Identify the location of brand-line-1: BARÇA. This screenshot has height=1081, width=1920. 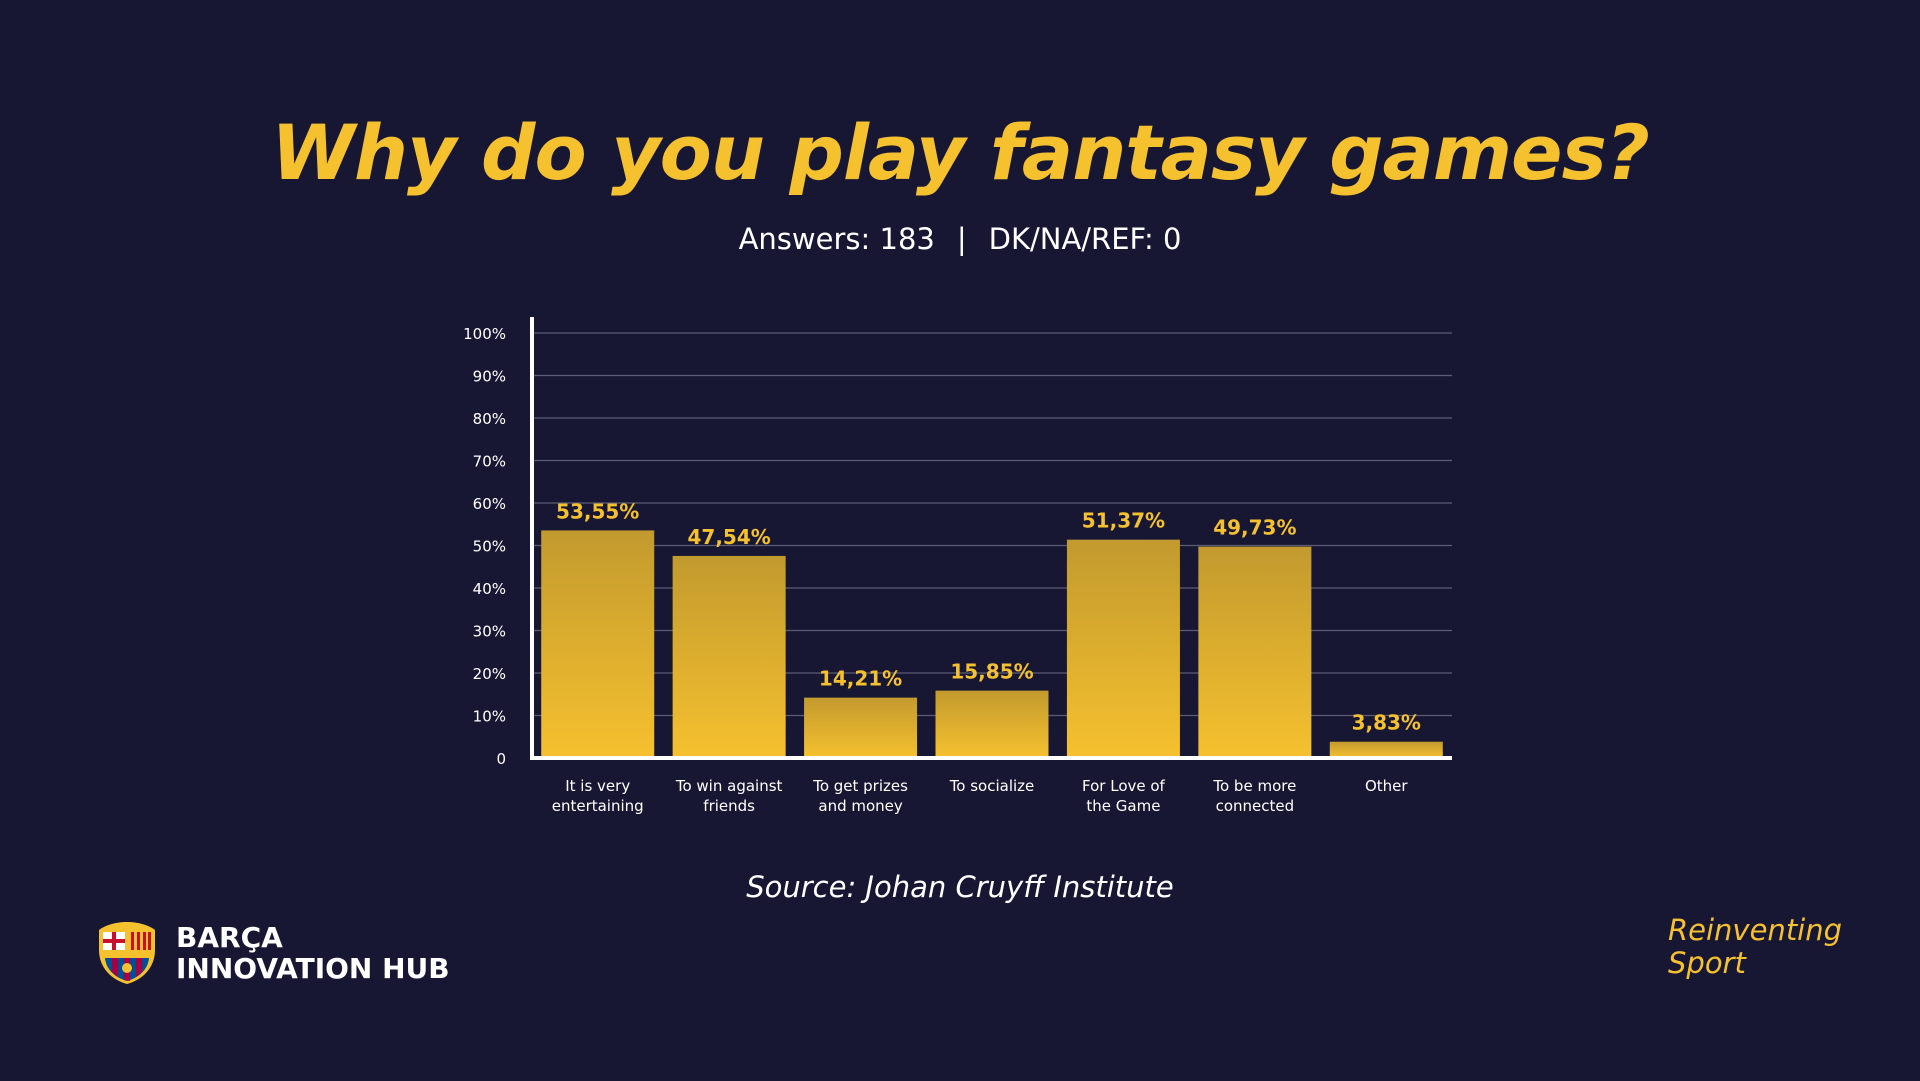
(229, 937).